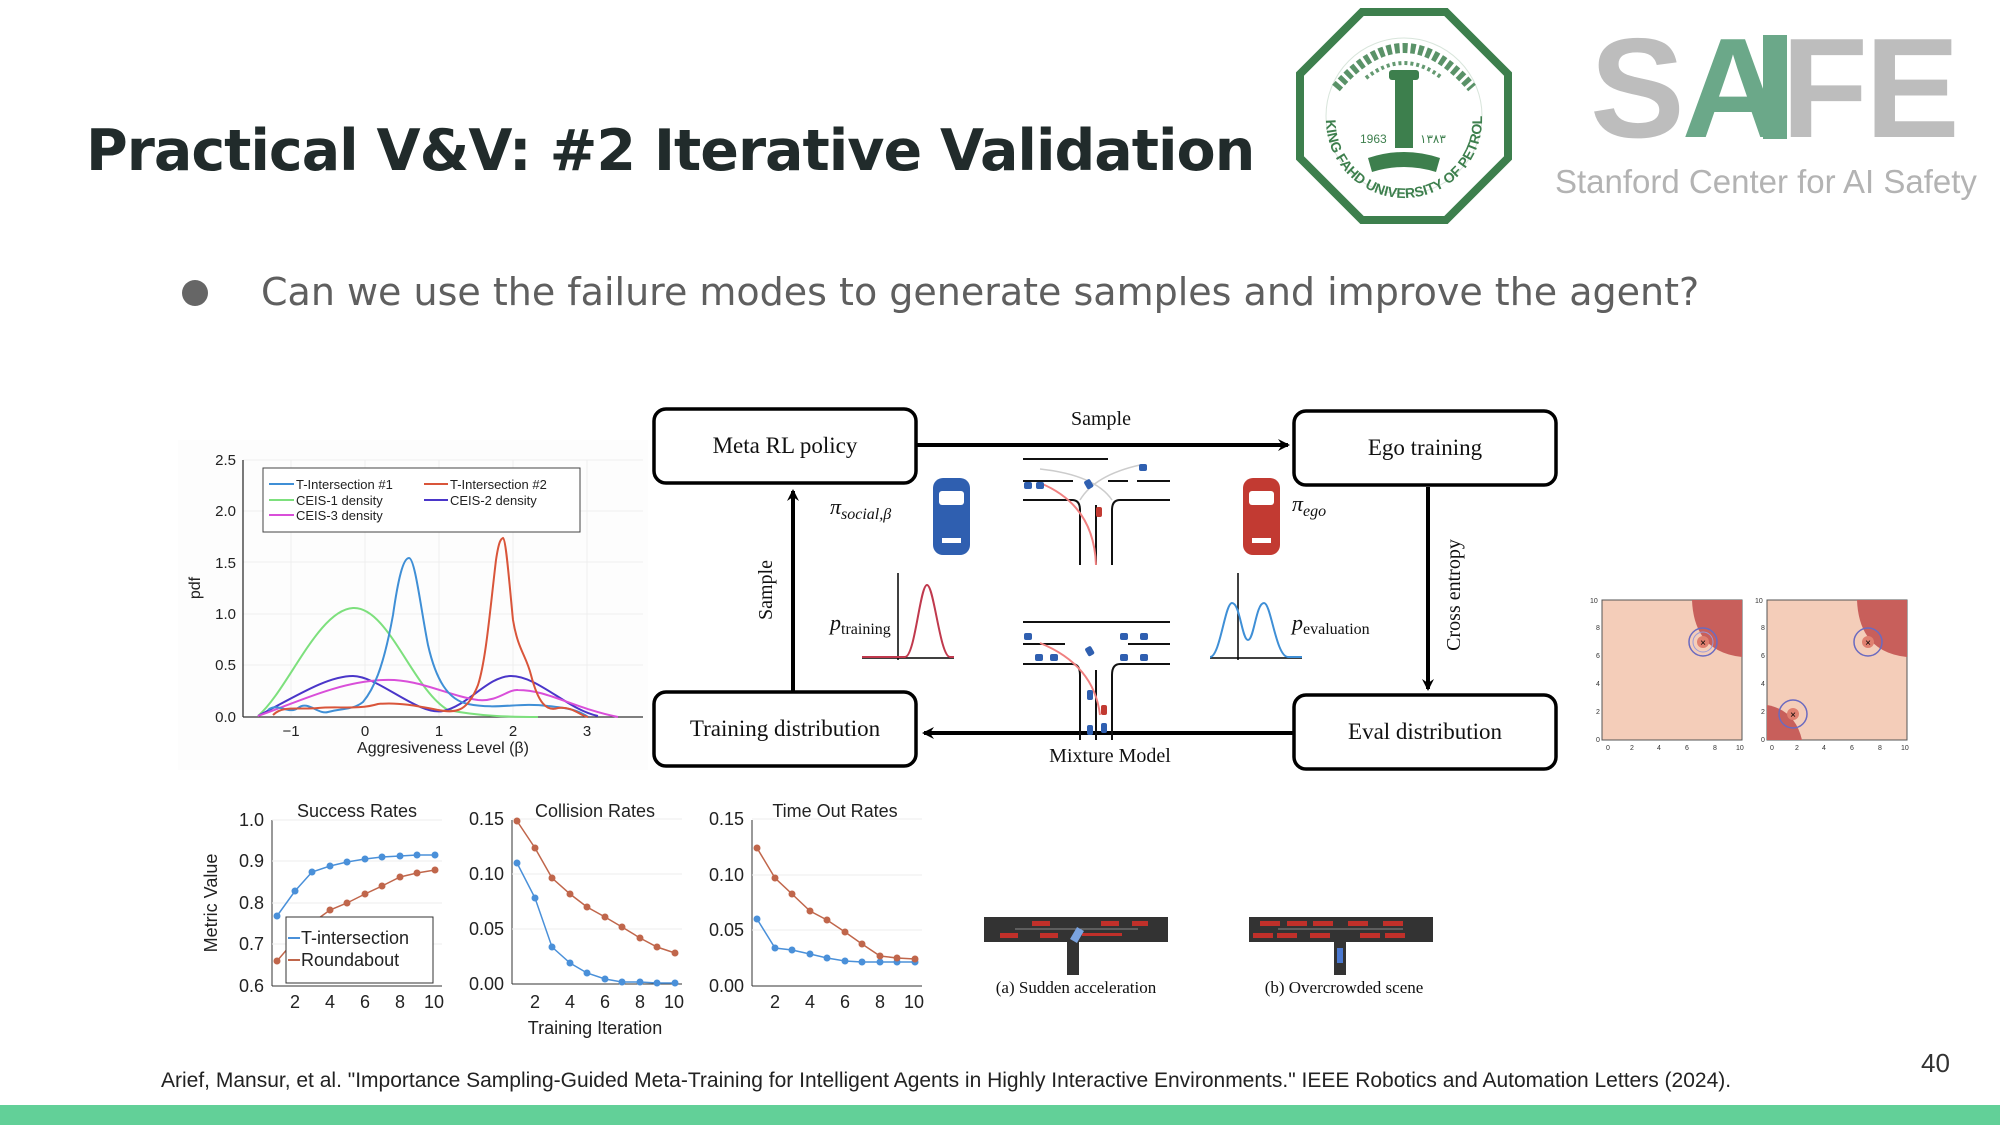  I want to click on intersection-scene-bottom, so click(1096, 680).